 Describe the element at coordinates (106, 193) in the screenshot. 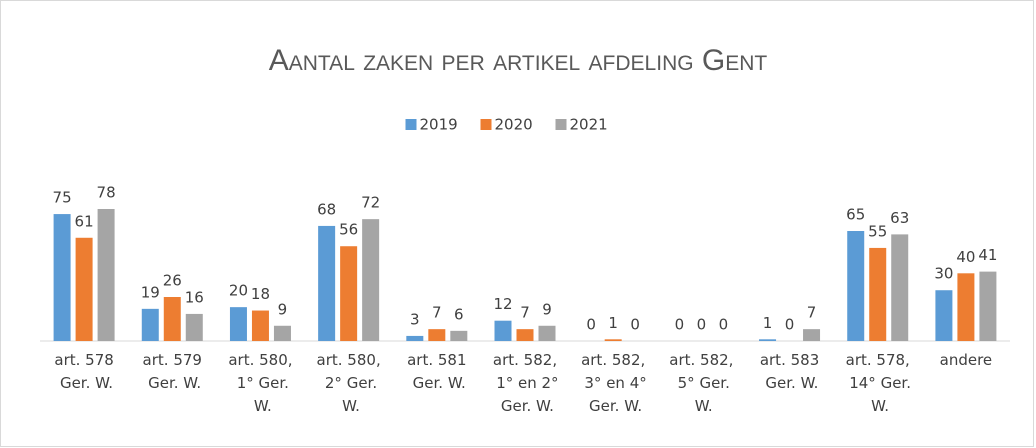

I see `value-label: 78` at that location.